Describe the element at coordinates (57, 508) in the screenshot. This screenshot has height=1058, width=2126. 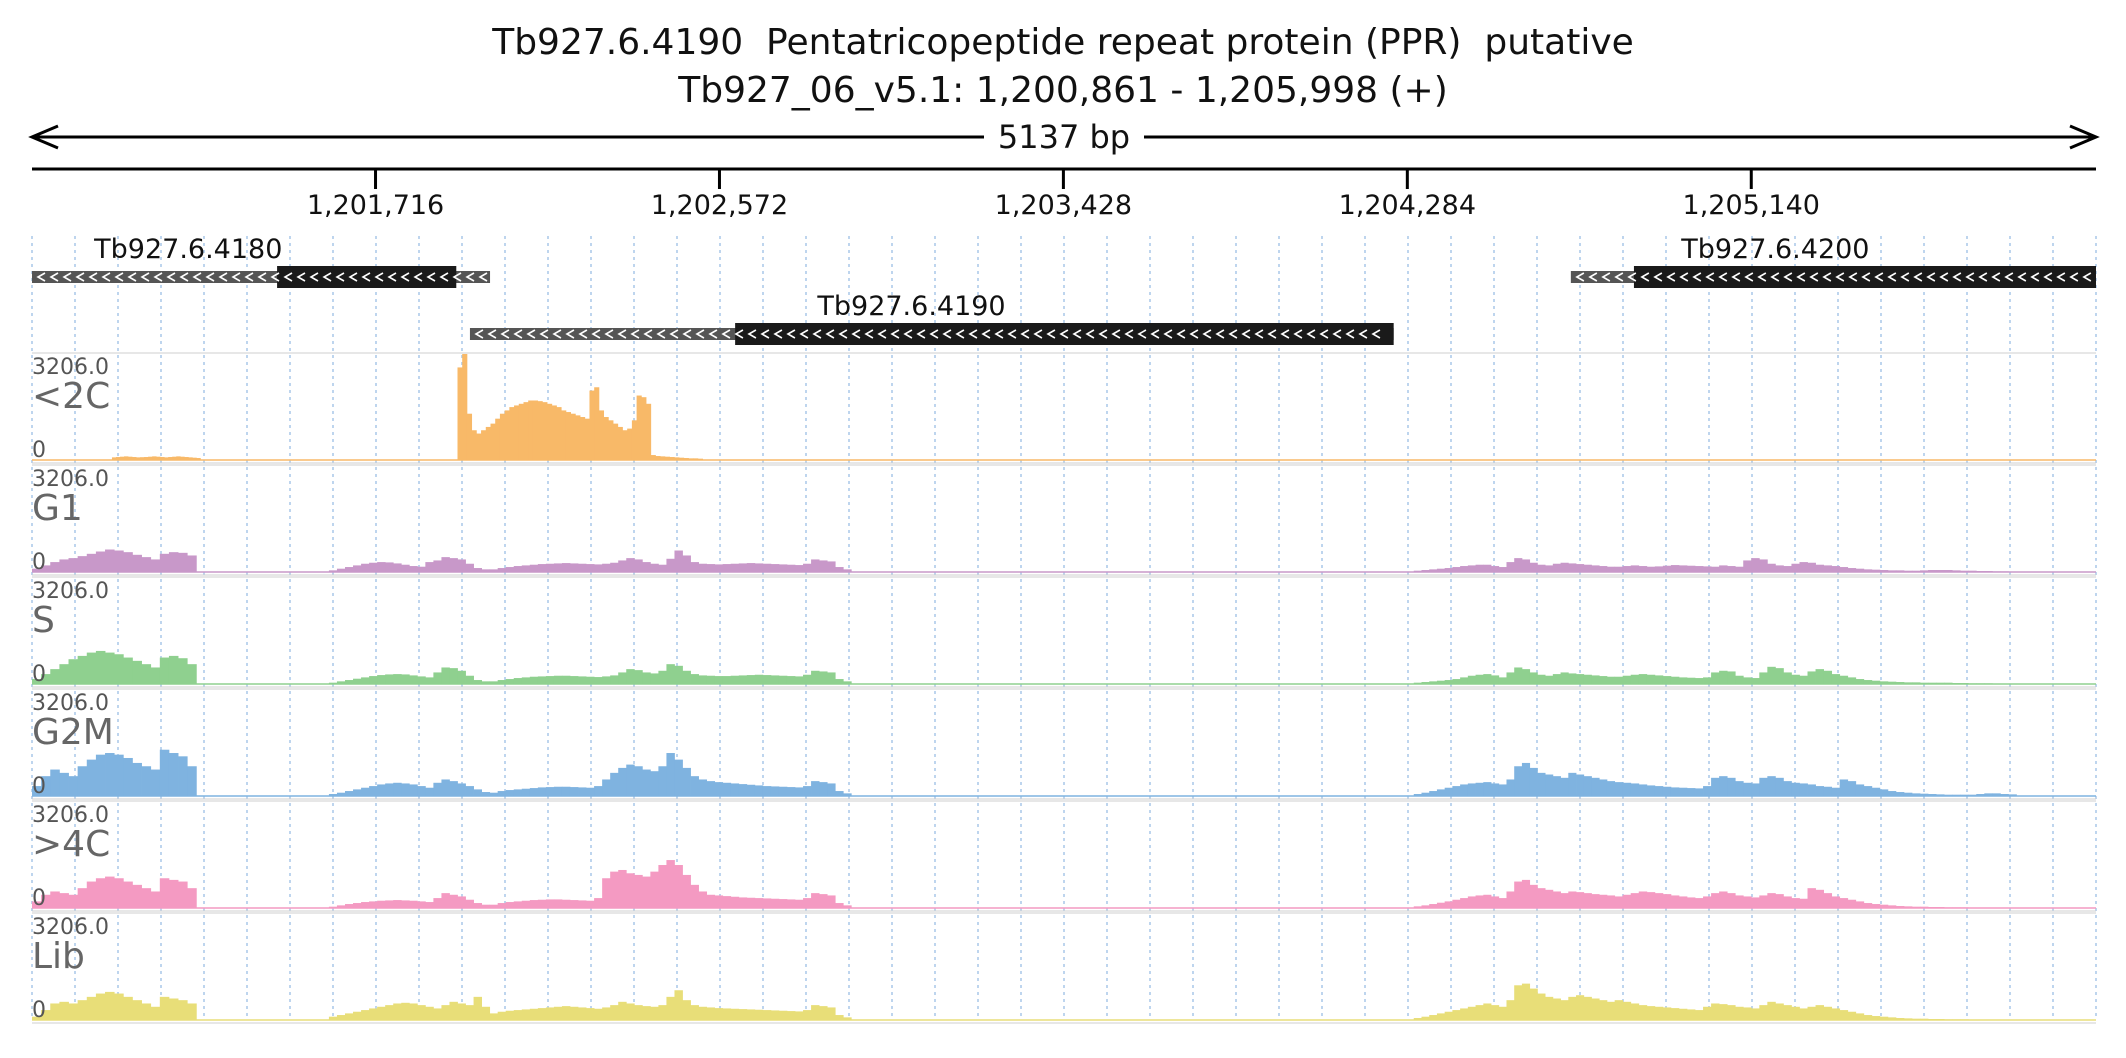
I see `track-name: G1` at that location.